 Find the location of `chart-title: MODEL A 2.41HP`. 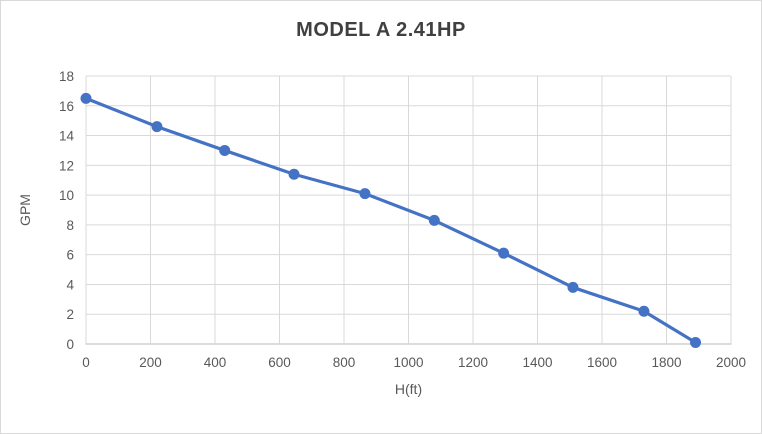

chart-title: MODEL A 2.41HP is located at coordinates (381, 30).